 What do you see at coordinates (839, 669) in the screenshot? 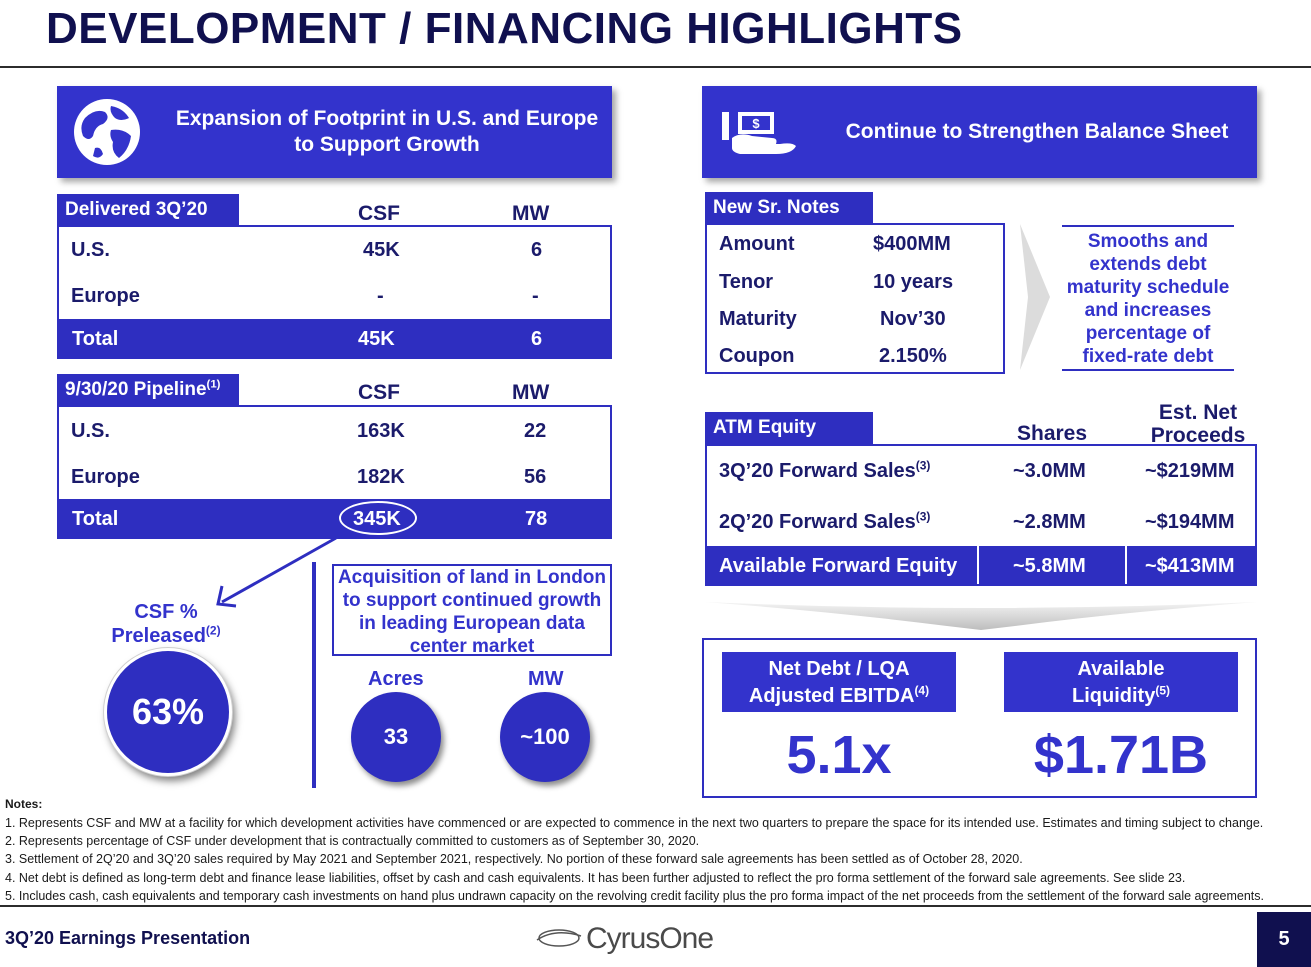
I see `netdebt-label-line1: Net Debt / LQA` at bounding box center [839, 669].